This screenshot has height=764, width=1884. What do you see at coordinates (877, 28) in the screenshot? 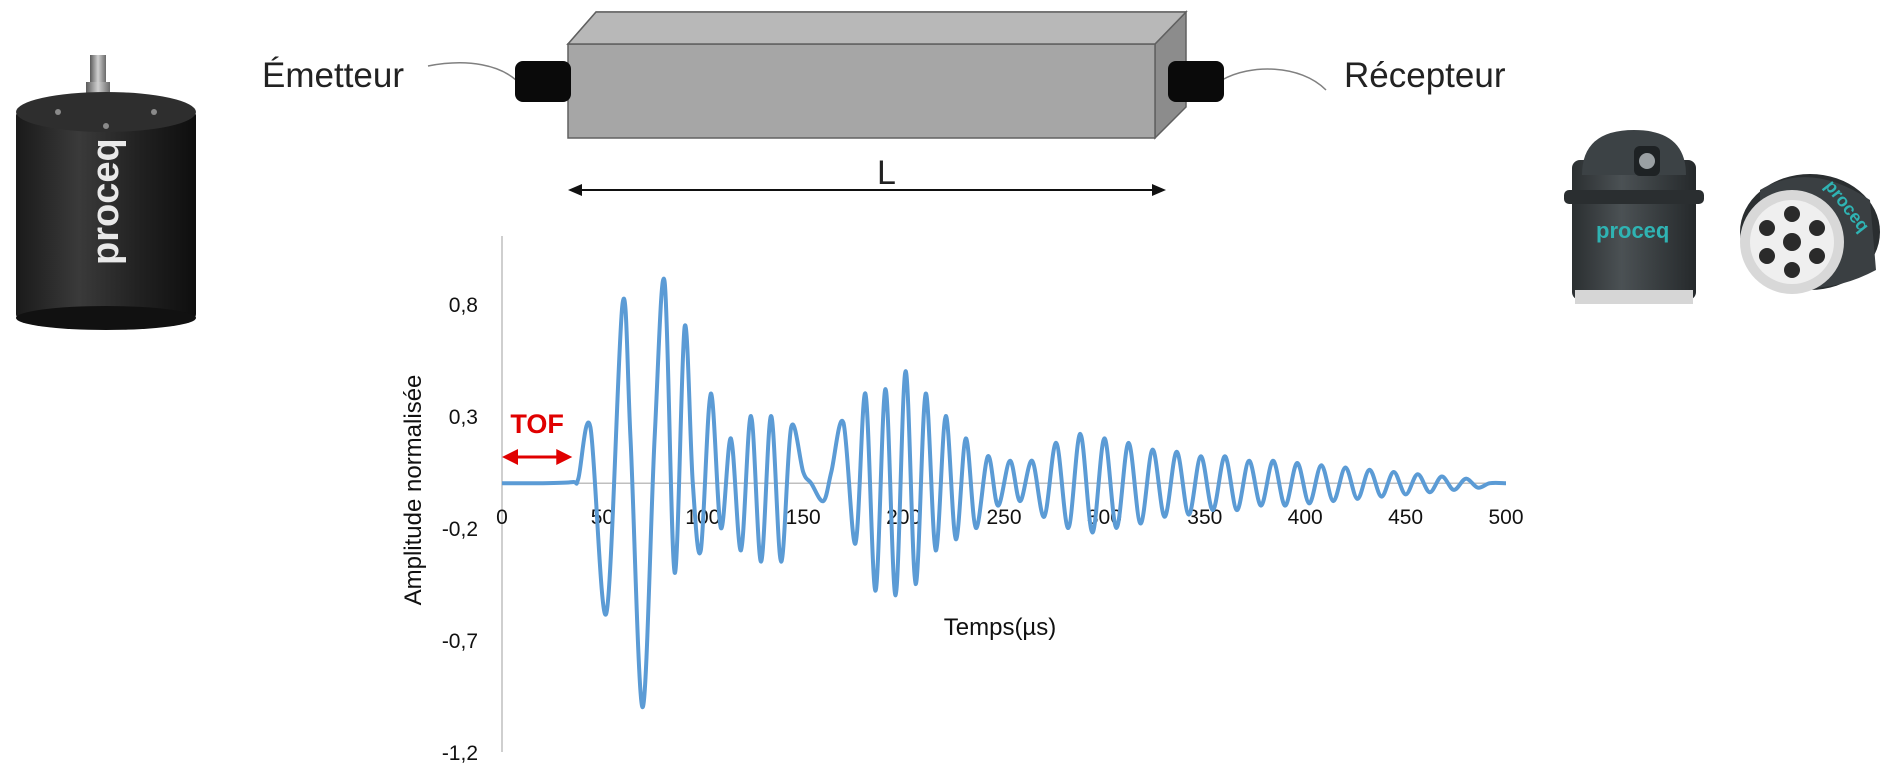
I see `beam-top-edge` at bounding box center [877, 28].